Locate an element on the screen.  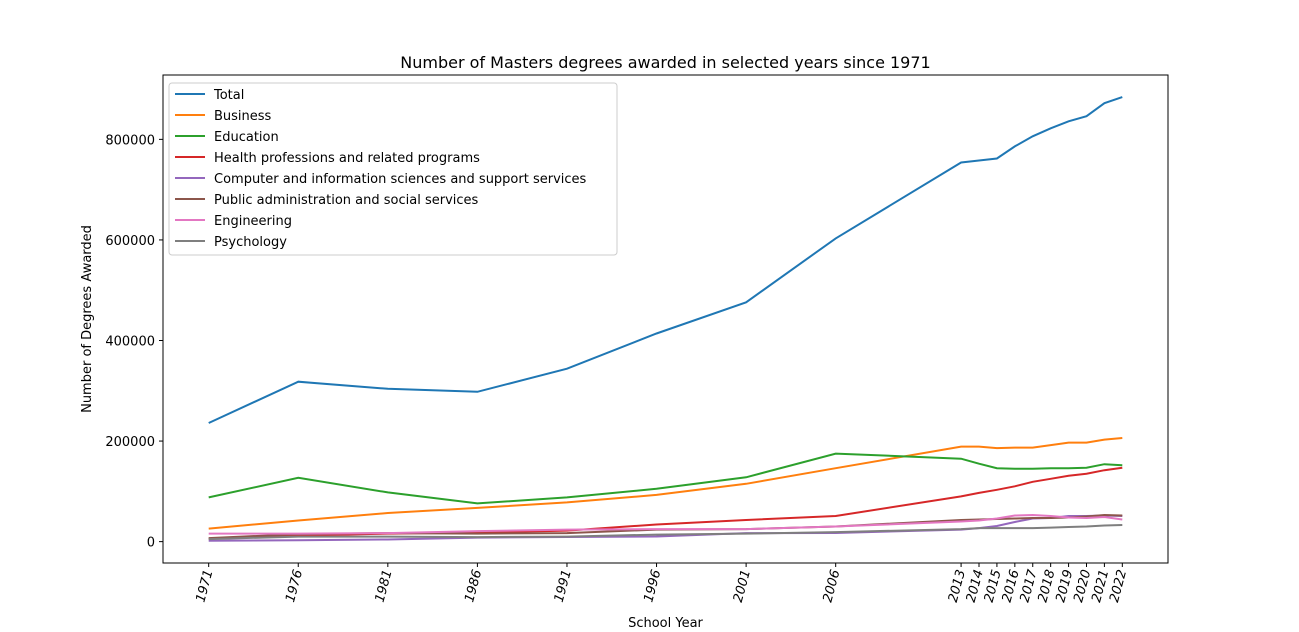
x-tick-label: 1996 is located at coordinates (652, 586).